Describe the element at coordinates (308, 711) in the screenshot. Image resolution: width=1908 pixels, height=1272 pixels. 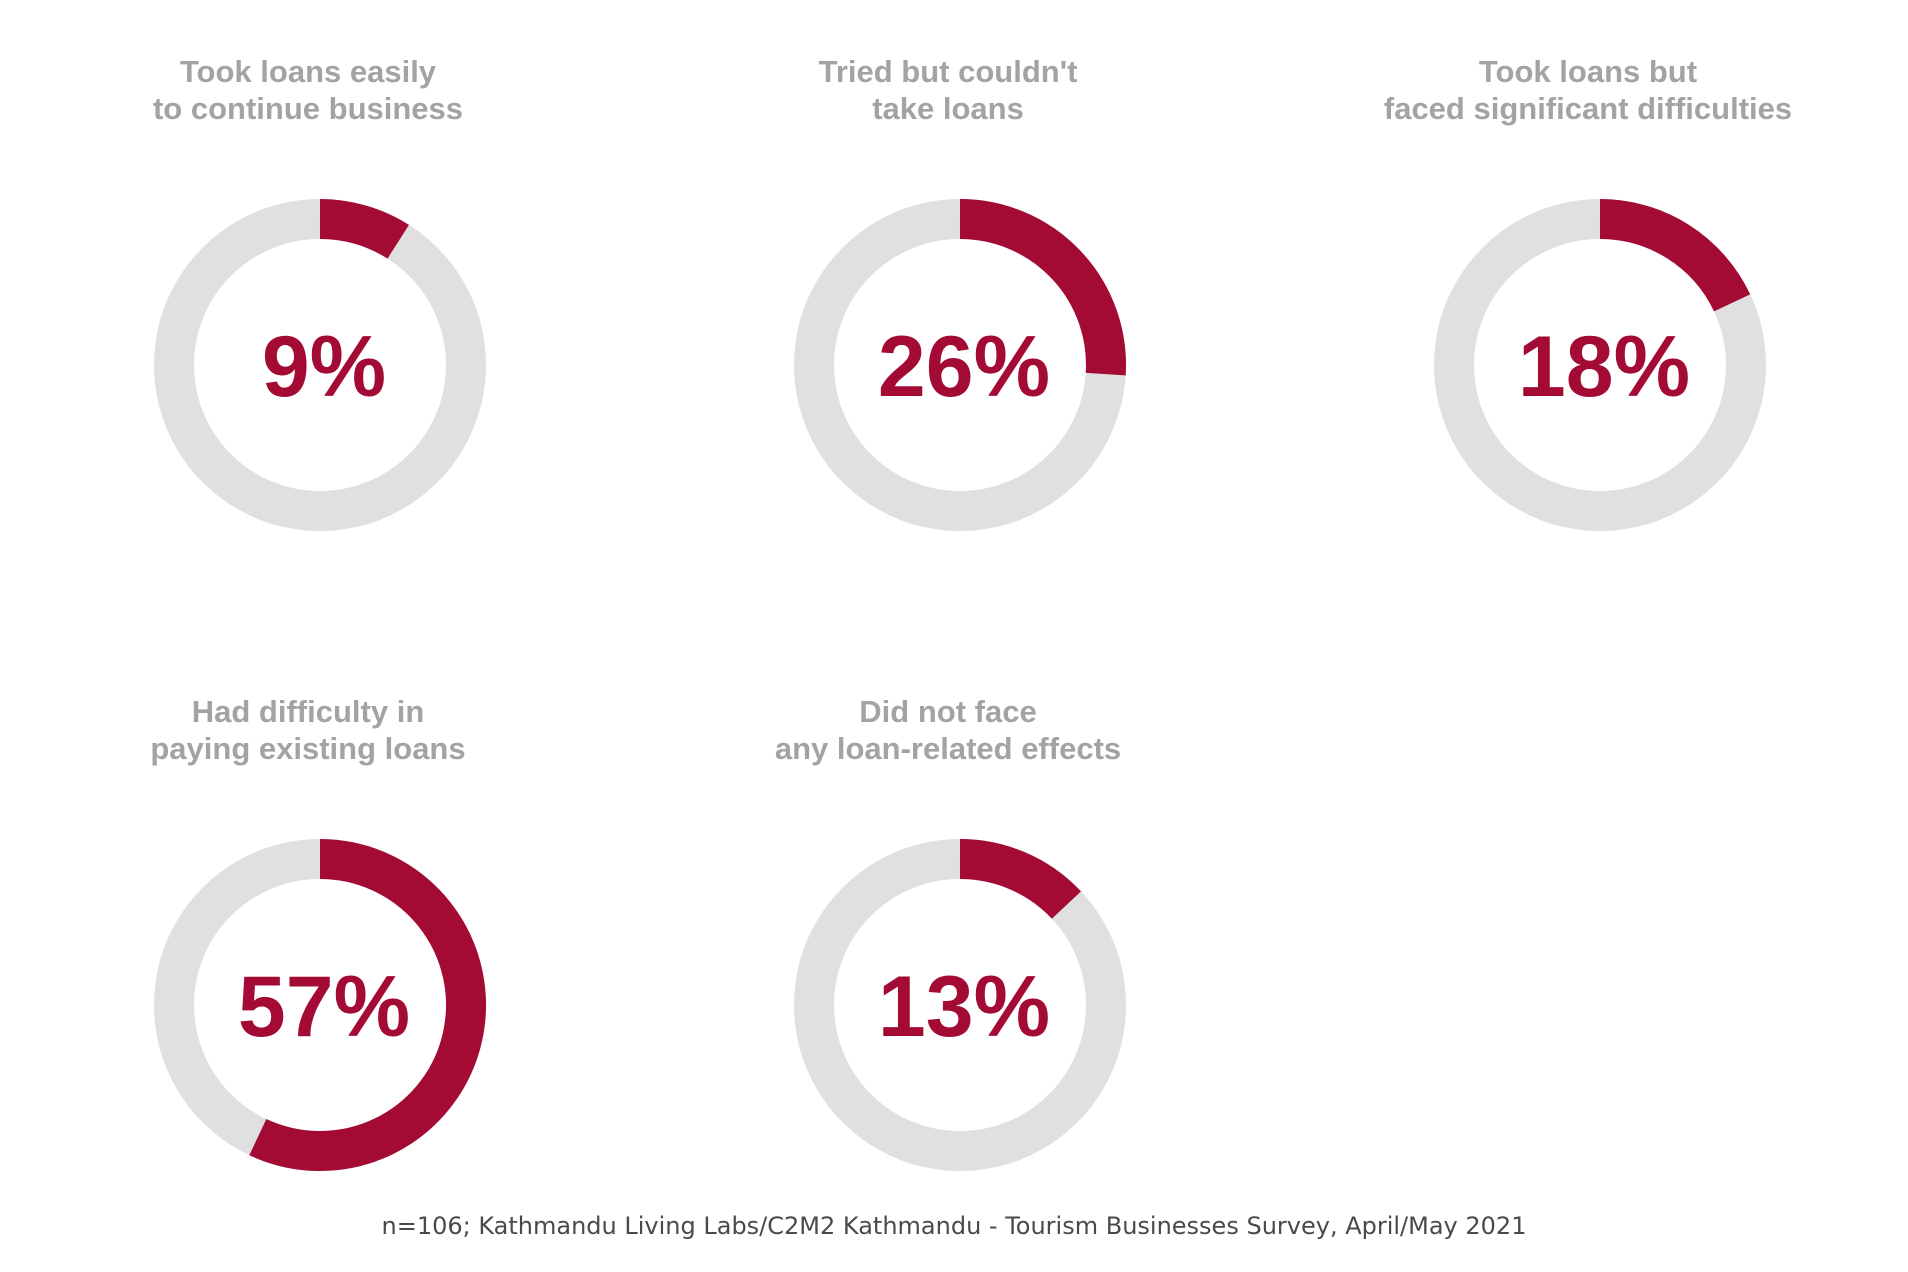
I see `donut-title-line: Had difficulty in` at that location.